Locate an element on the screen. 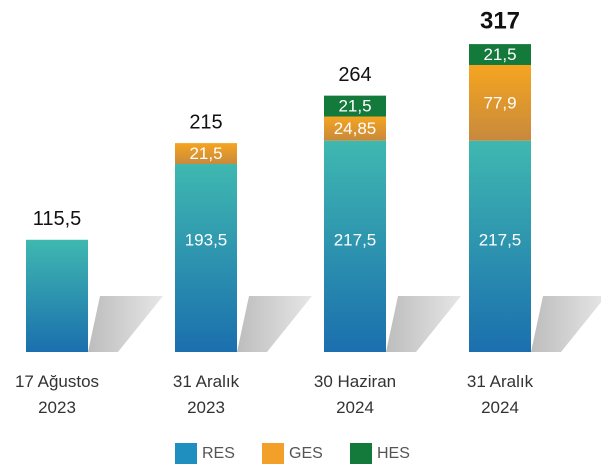  legend-label: RES is located at coordinates (218, 453).